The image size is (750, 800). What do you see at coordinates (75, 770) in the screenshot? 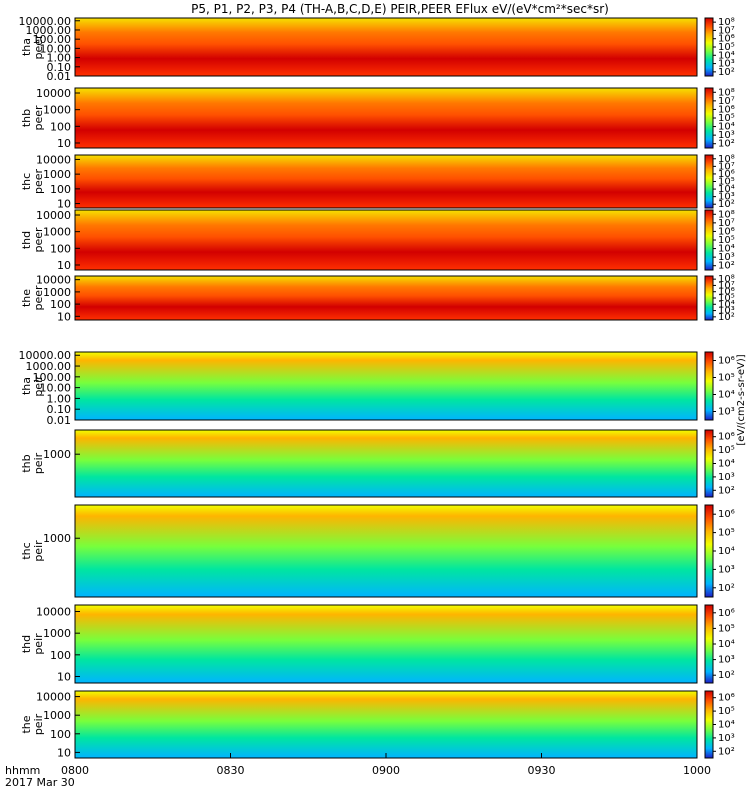
I see `x-tick-label: 0800` at bounding box center [75, 770].